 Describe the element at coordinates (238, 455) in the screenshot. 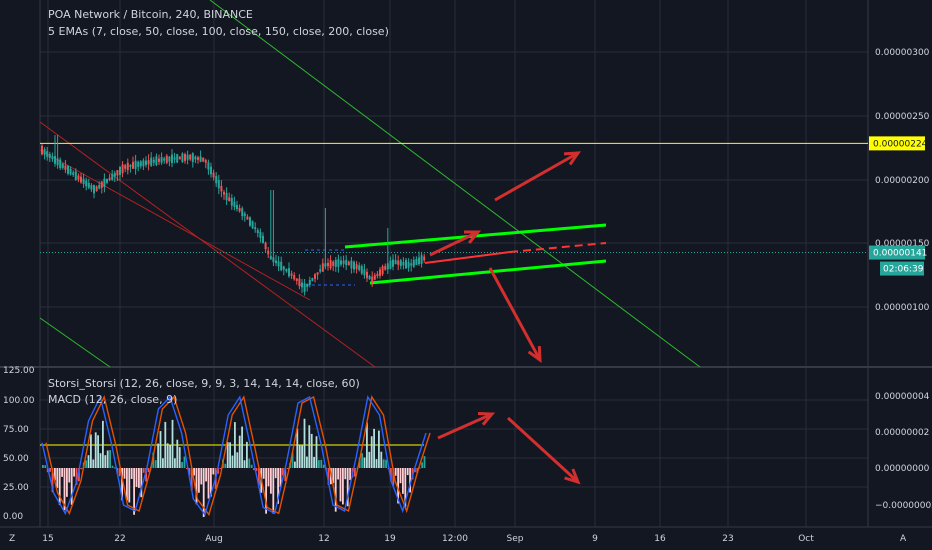

I see `stoch-d-line` at that location.